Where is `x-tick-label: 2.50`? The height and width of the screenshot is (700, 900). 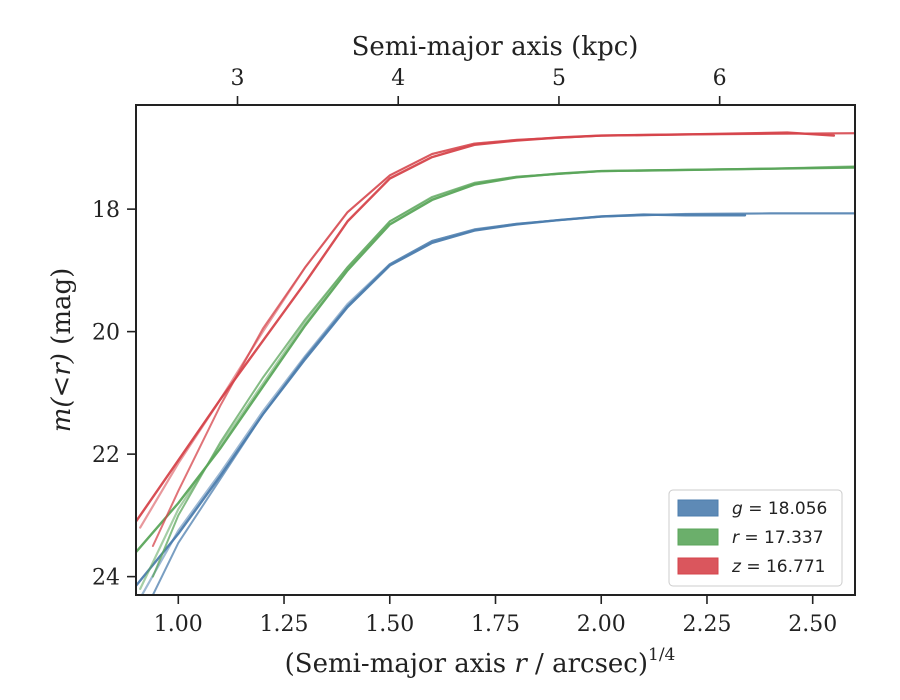 x-tick-label: 2.50 is located at coordinates (812, 624).